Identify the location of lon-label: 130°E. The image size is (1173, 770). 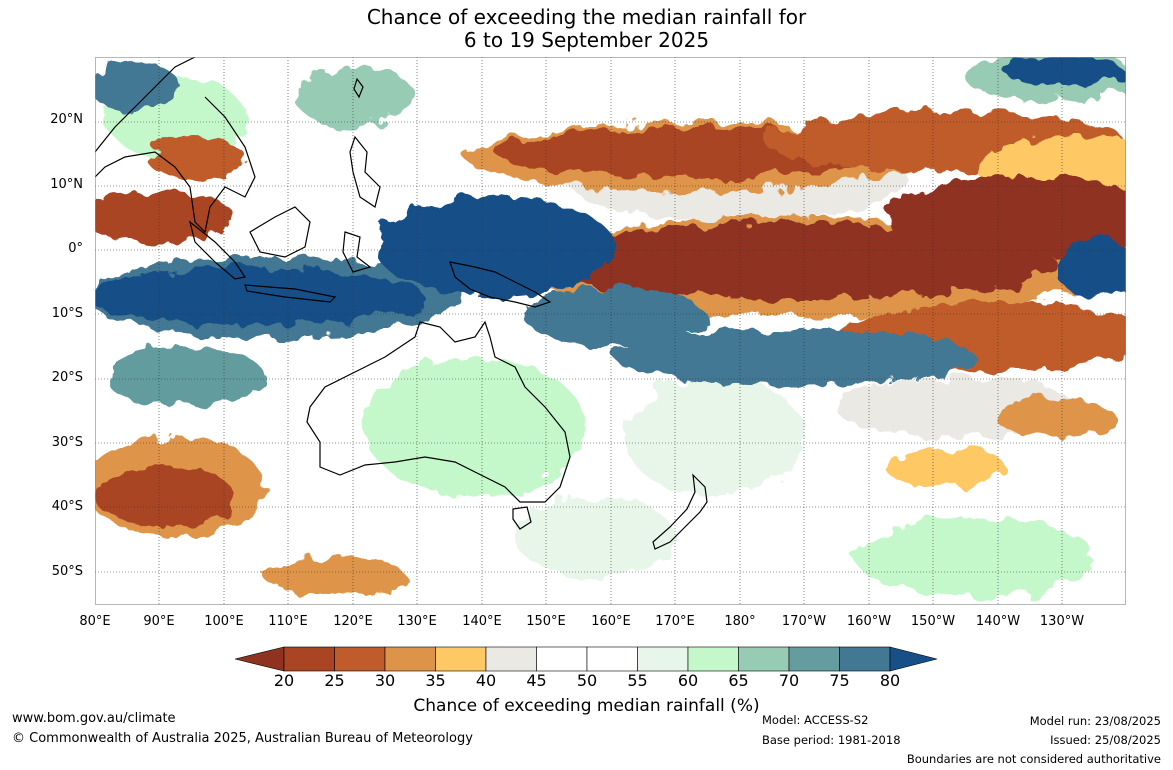
(417, 621).